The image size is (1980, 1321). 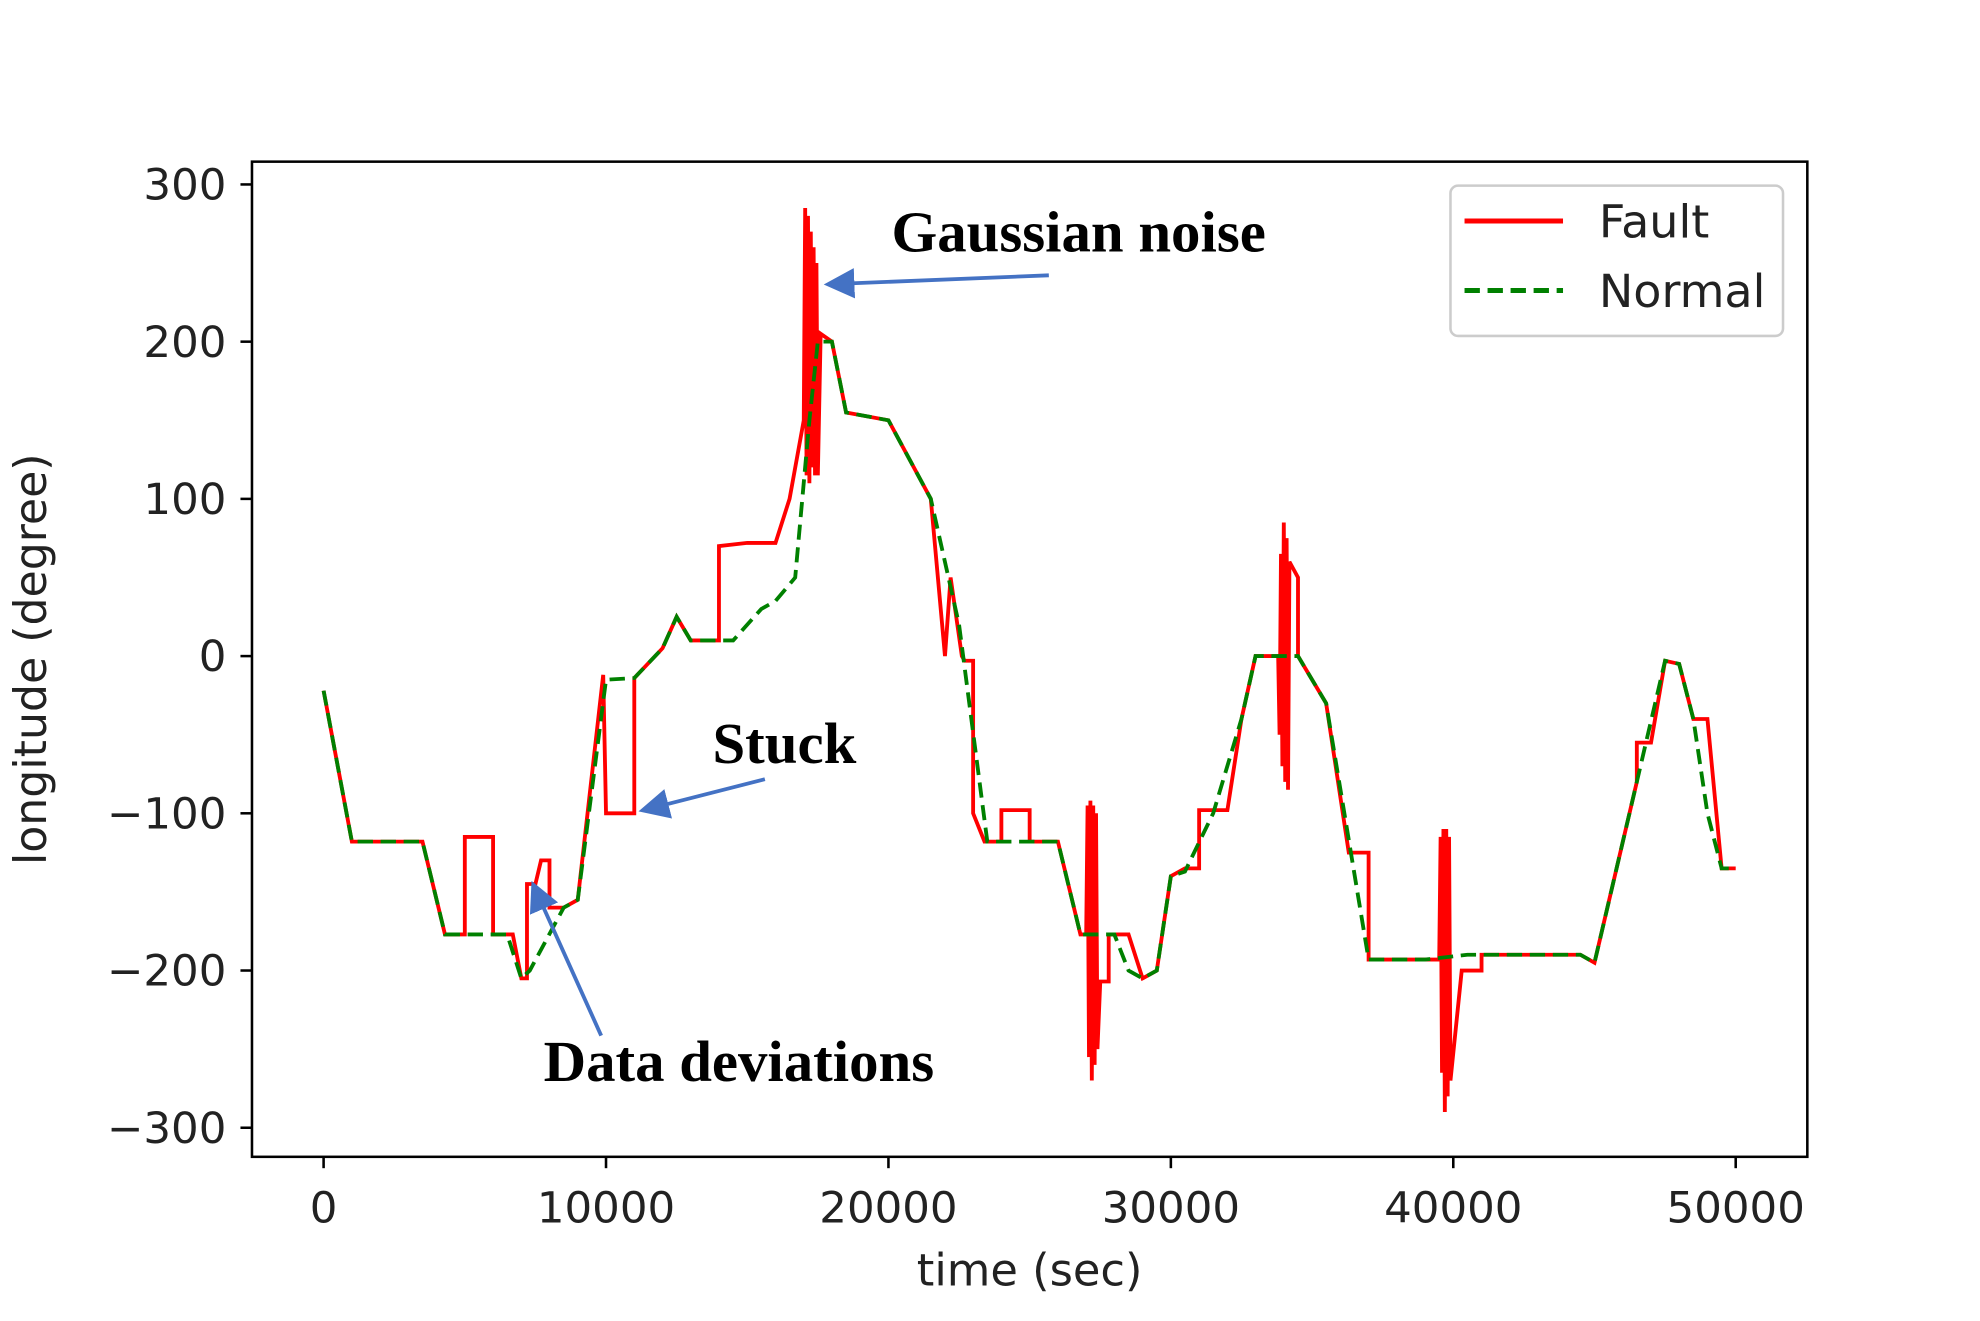 What do you see at coordinates (184, 186) in the screenshot?
I see `y-tick-label: 300` at bounding box center [184, 186].